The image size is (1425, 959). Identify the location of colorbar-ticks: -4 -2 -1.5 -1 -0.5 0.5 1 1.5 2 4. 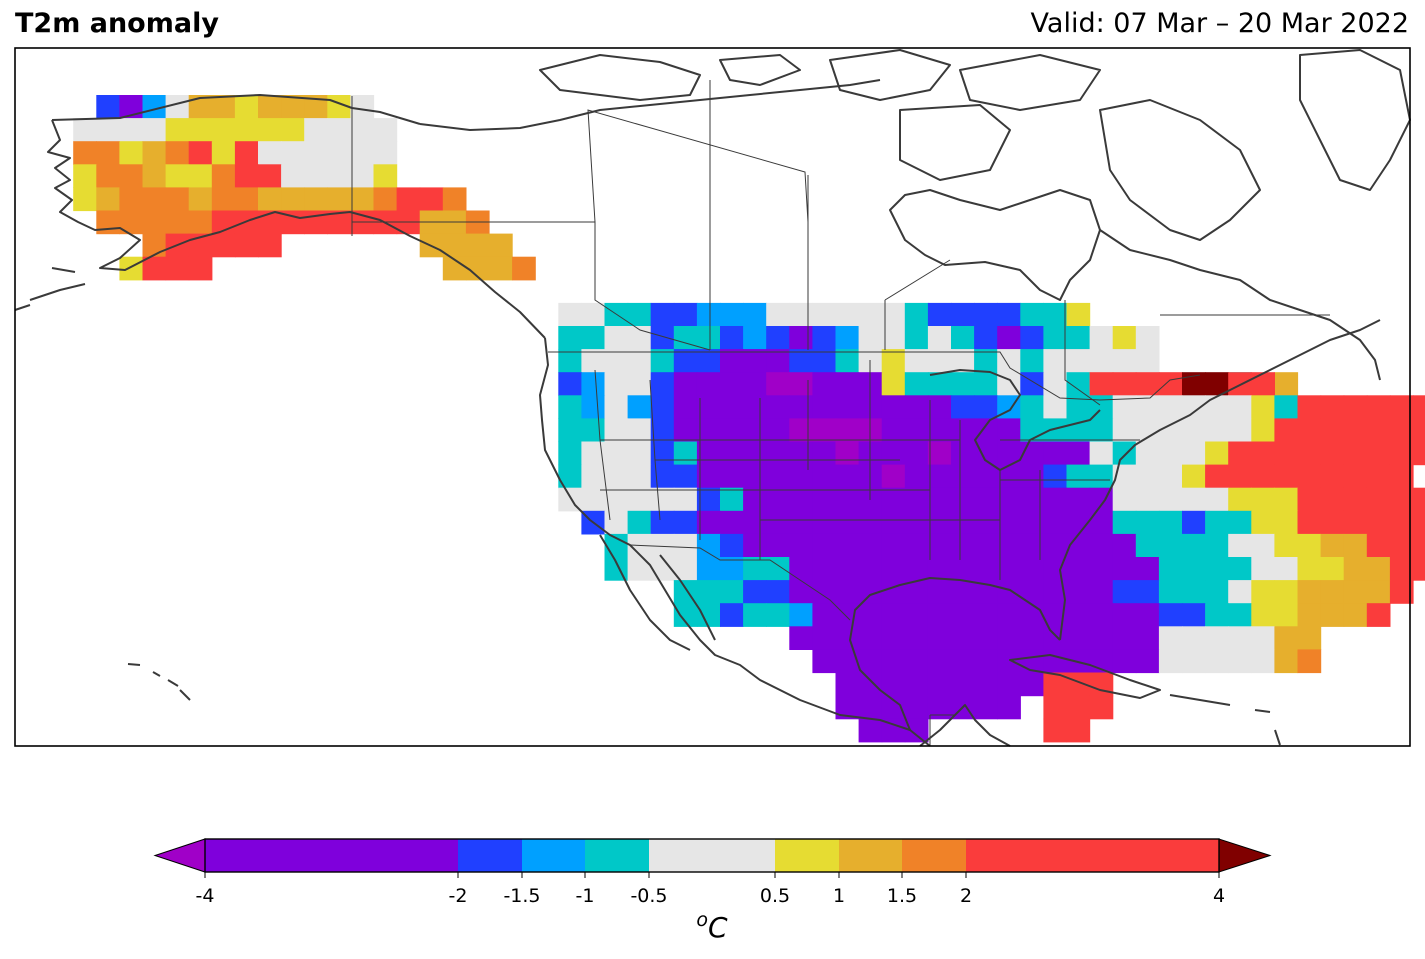
(710, 889).